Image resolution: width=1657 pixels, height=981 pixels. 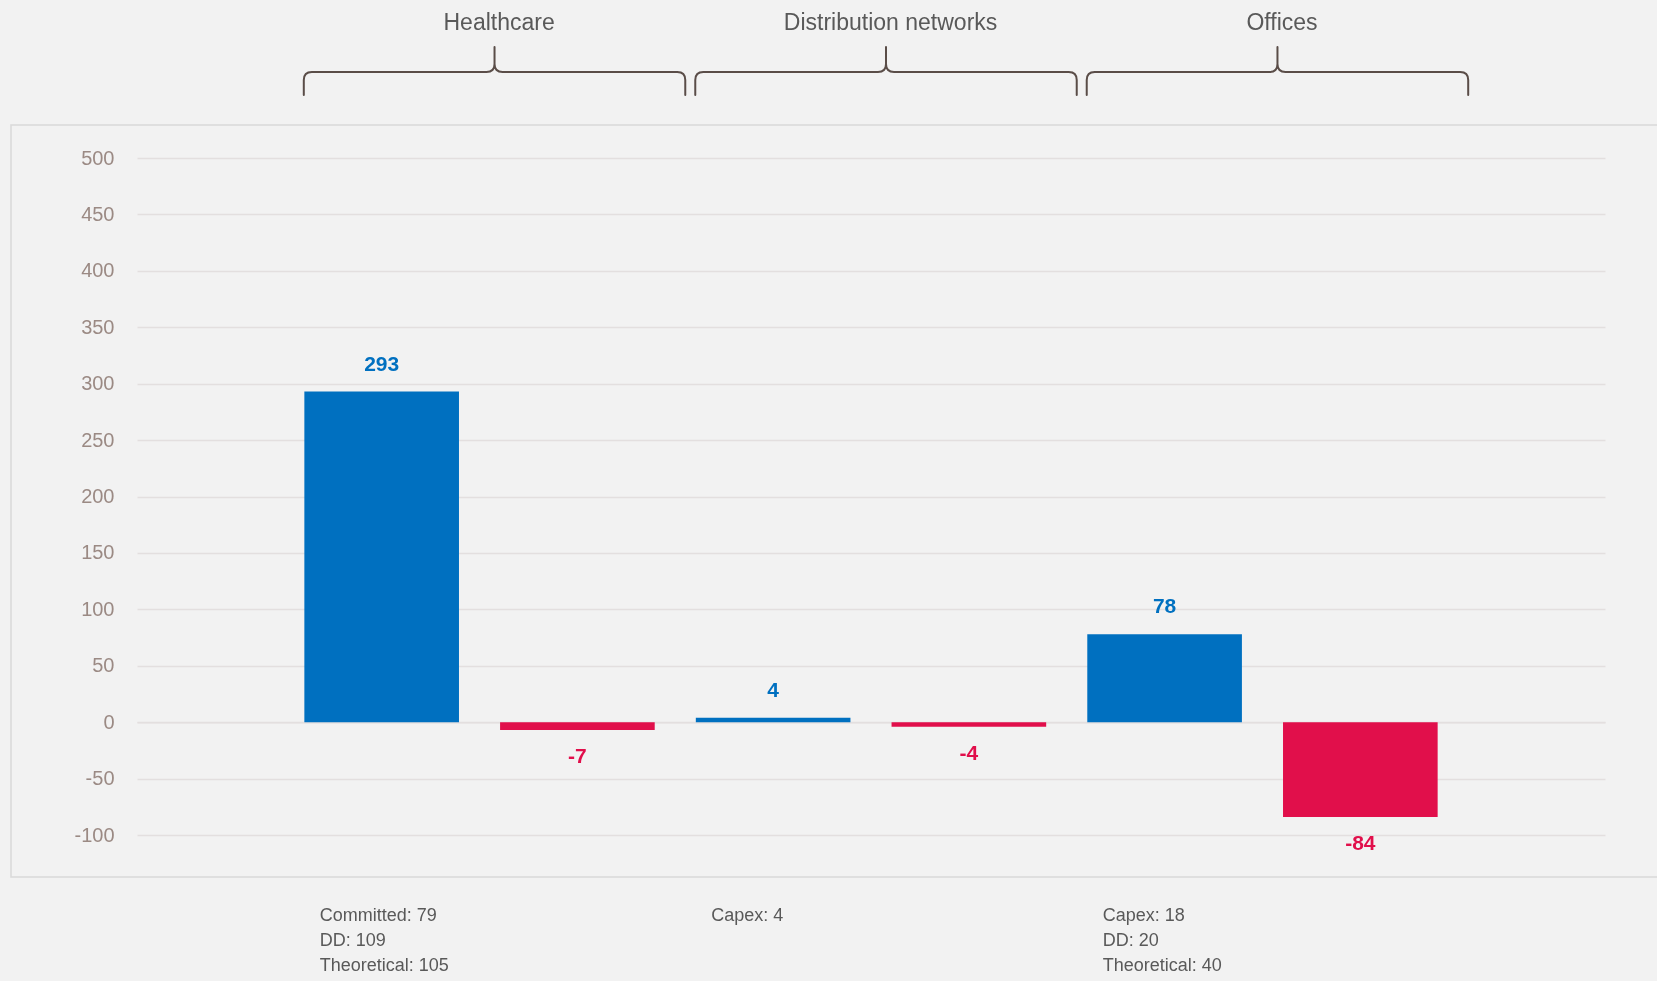 What do you see at coordinates (103, 665) in the screenshot?
I see `y-tick-label: 50` at bounding box center [103, 665].